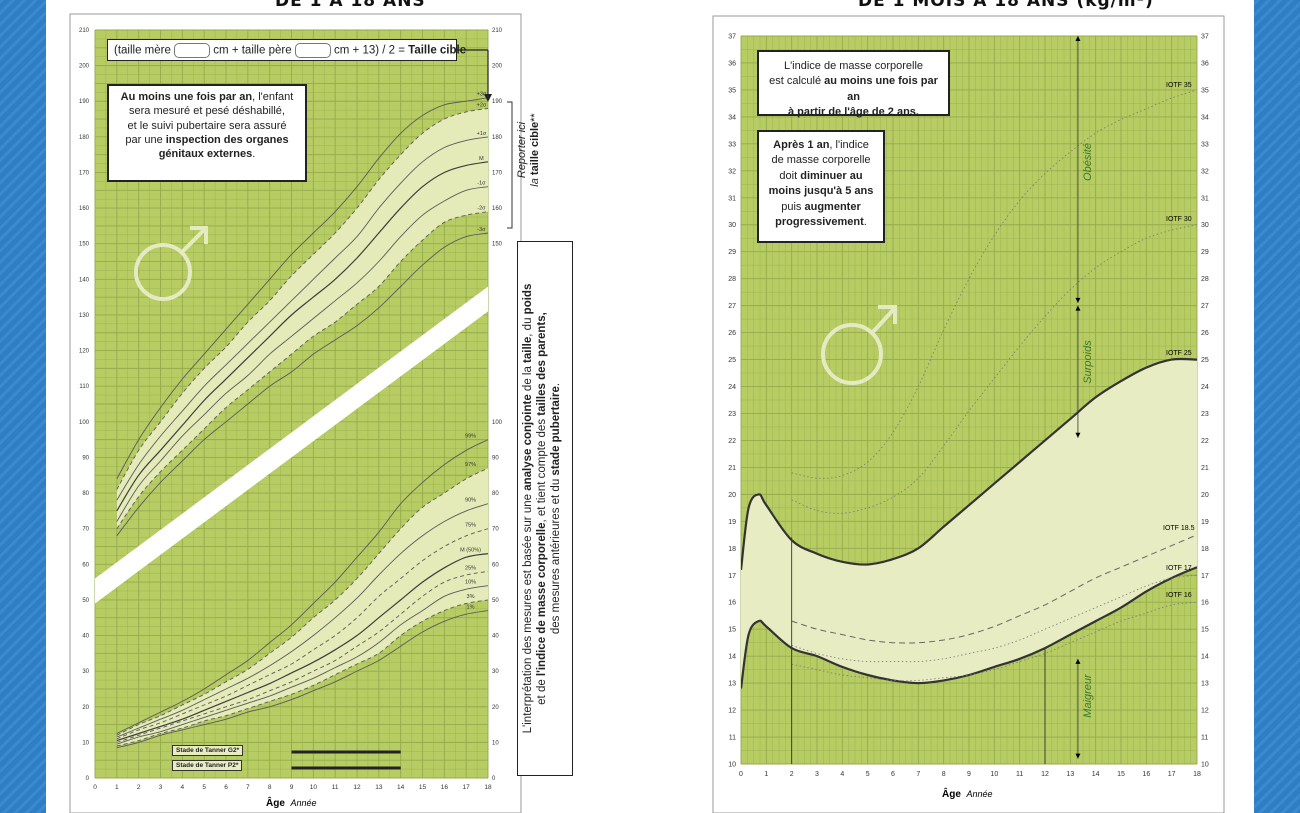 The image size is (1300, 813). I want to click on weight-curve-label: 99%, so click(470, 437).